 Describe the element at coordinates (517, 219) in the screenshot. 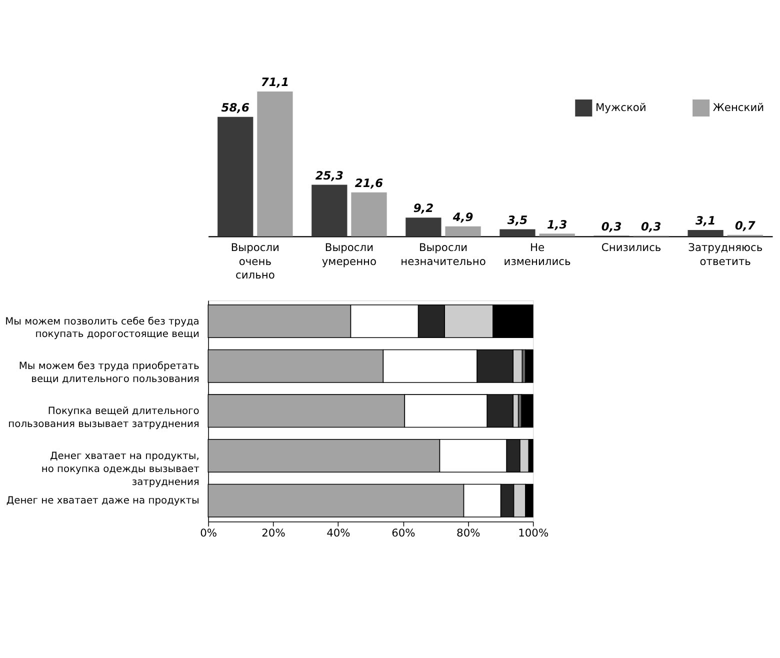

I see `data-label: 3,5` at that location.